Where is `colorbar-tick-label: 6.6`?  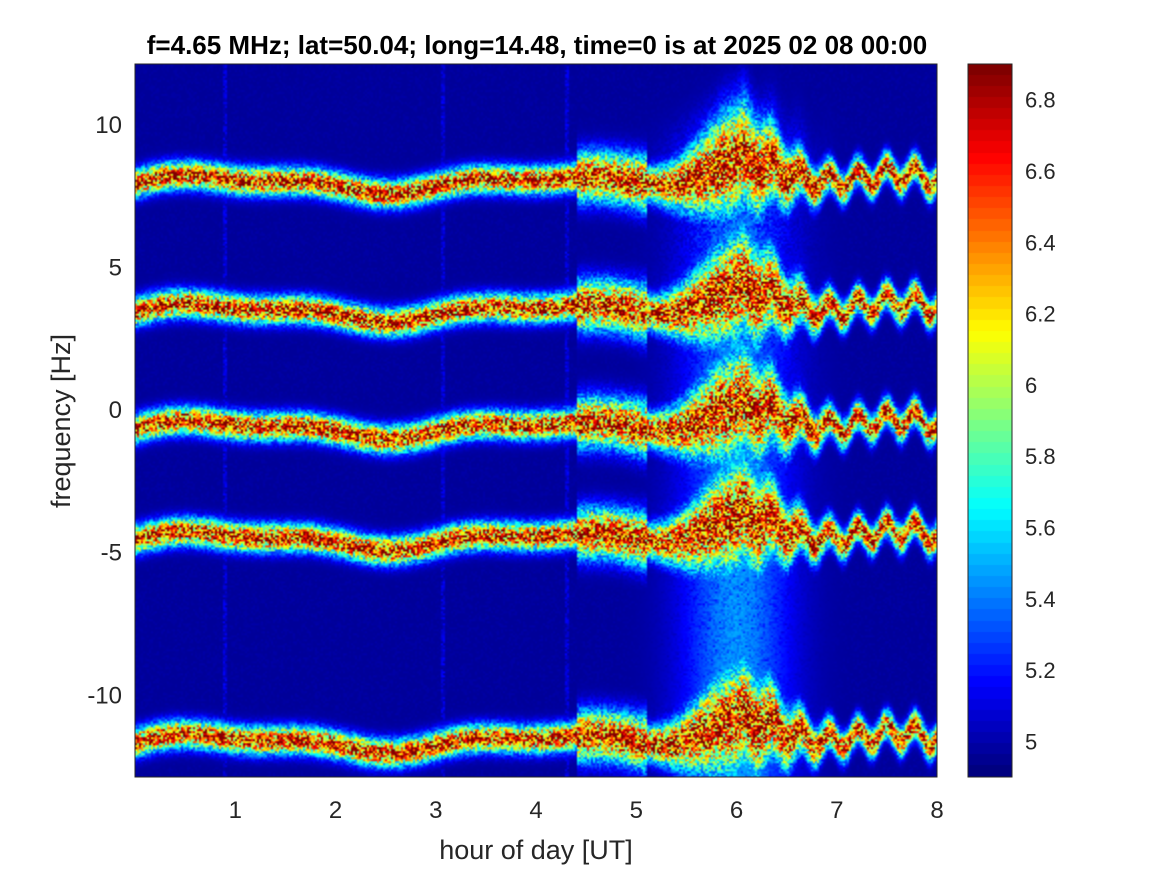 colorbar-tick-label: 6.6 is located at coordinates (1040, 171).